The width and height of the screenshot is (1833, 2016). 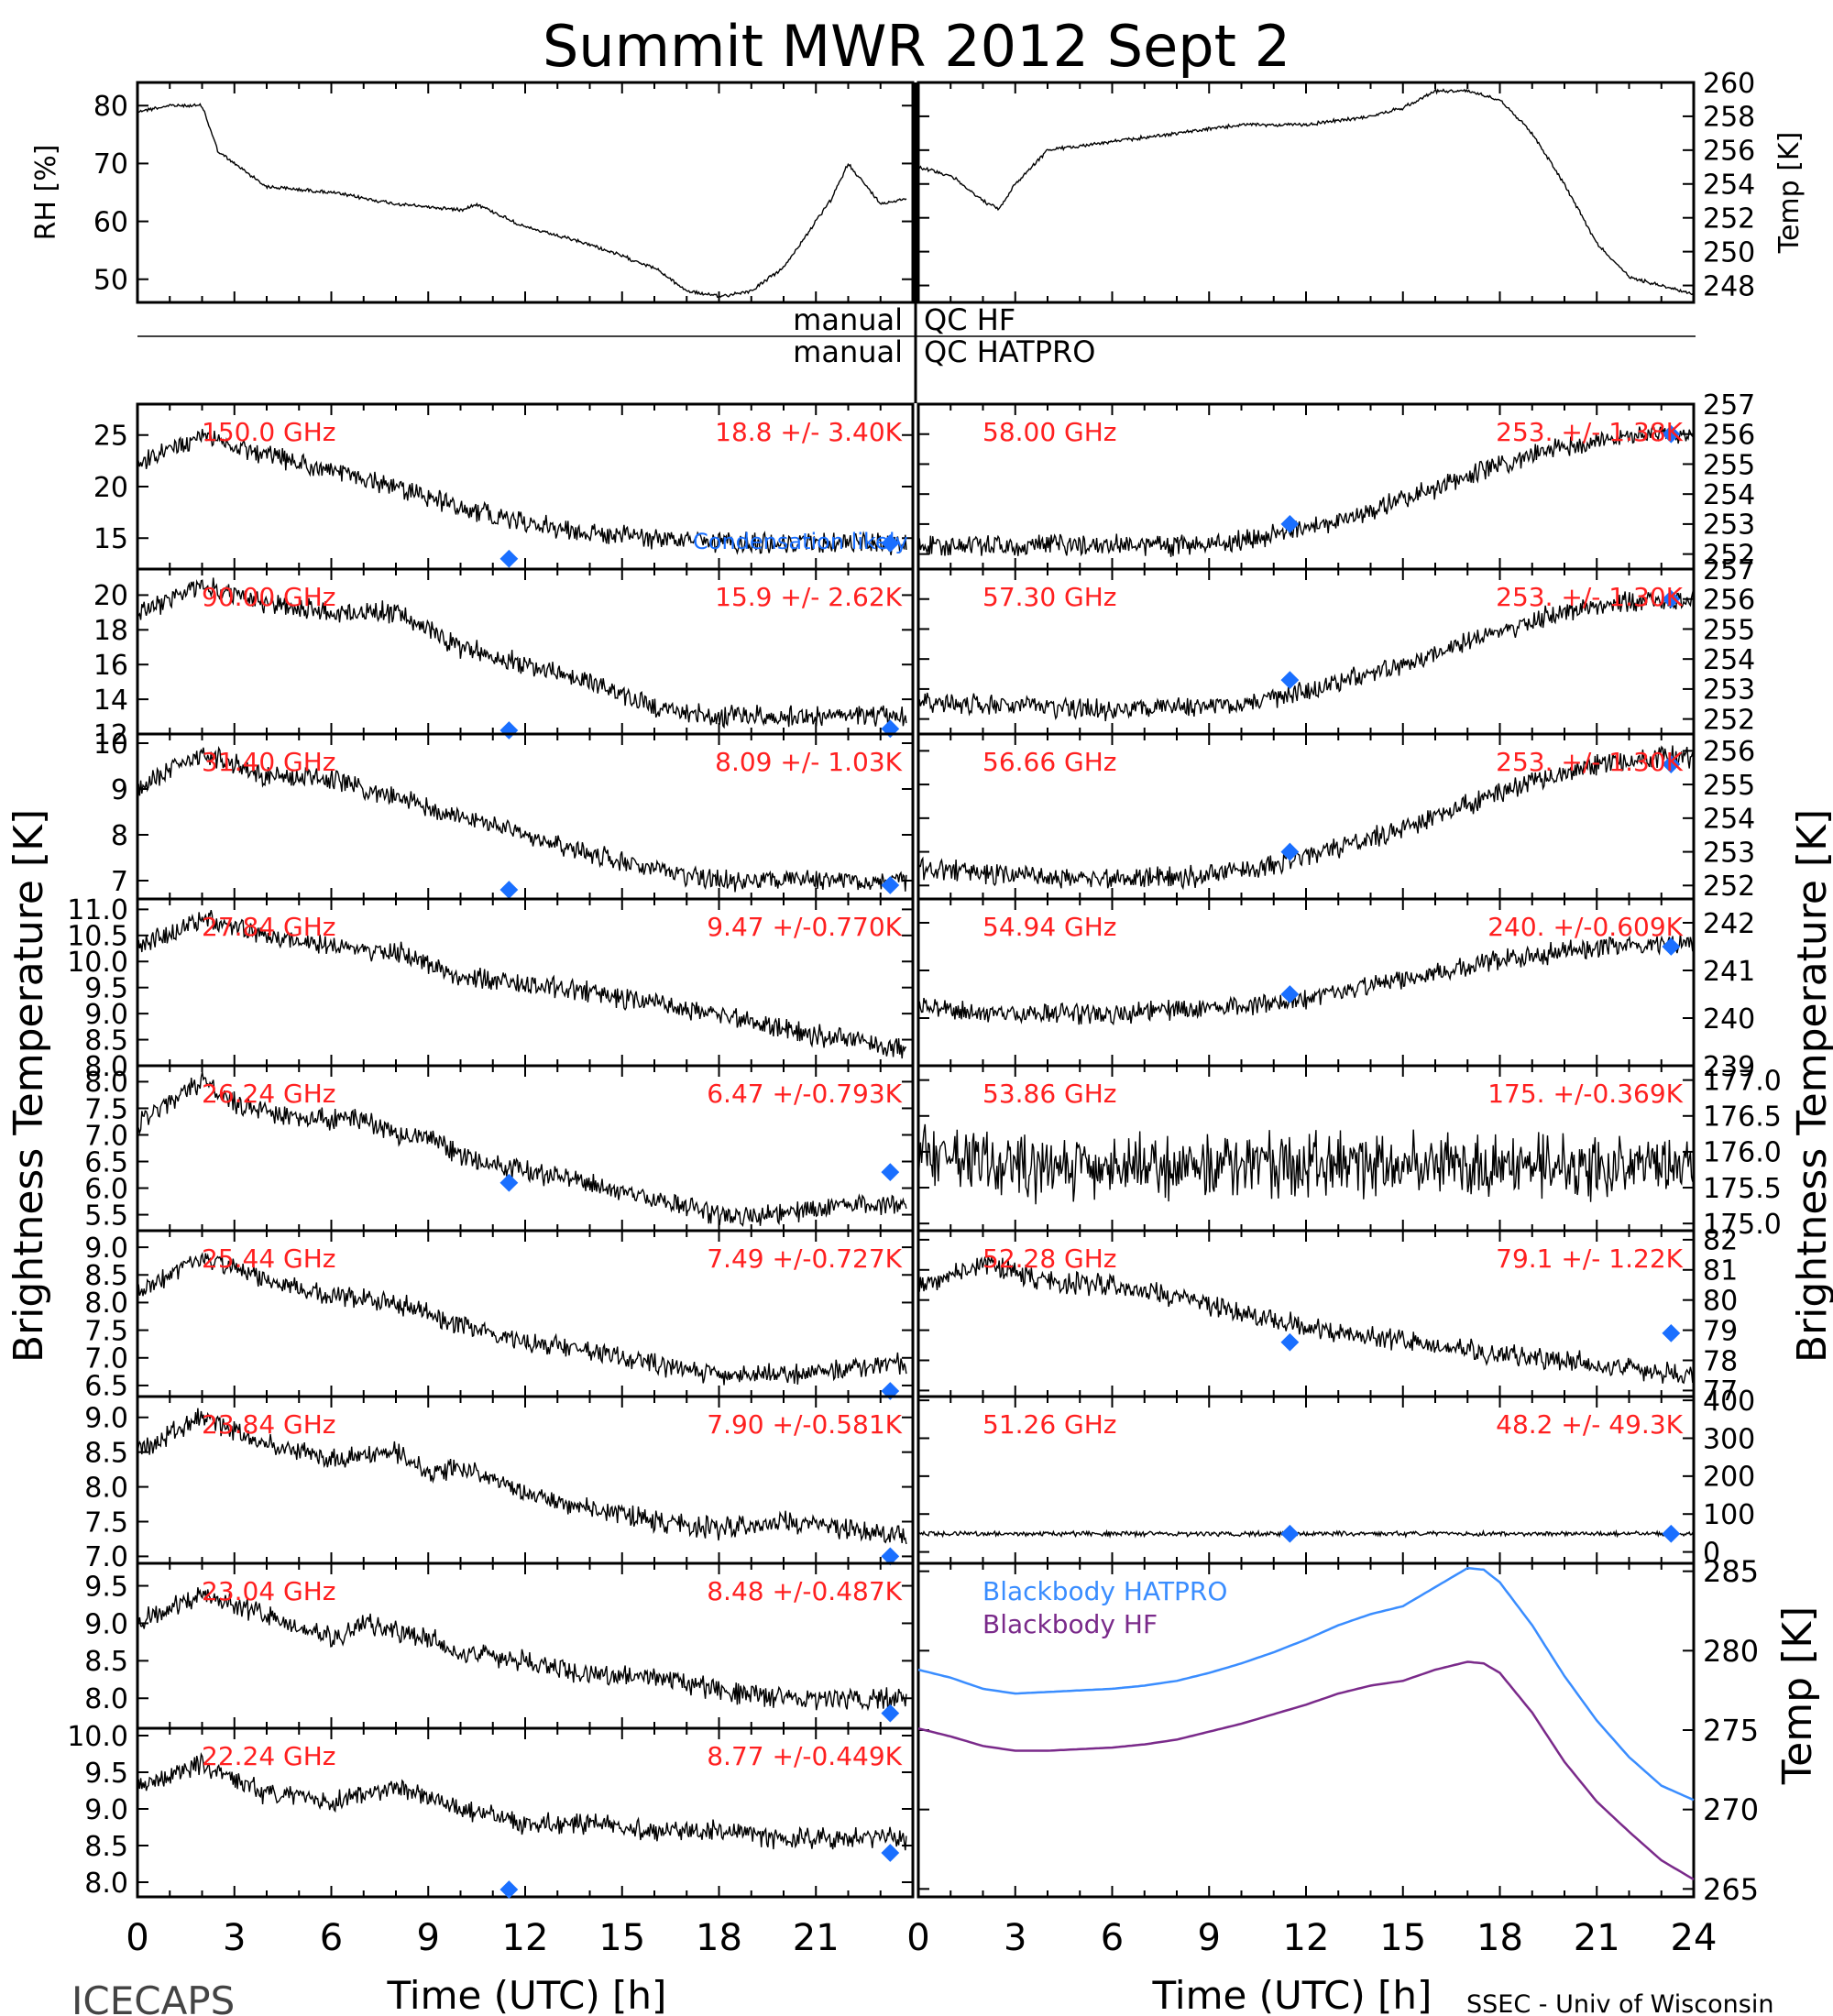 What do you see at coordinates (719, 1938) in the screenshot?
I see `left-x-tick-label: 18` at bounding box center [719, 1938].